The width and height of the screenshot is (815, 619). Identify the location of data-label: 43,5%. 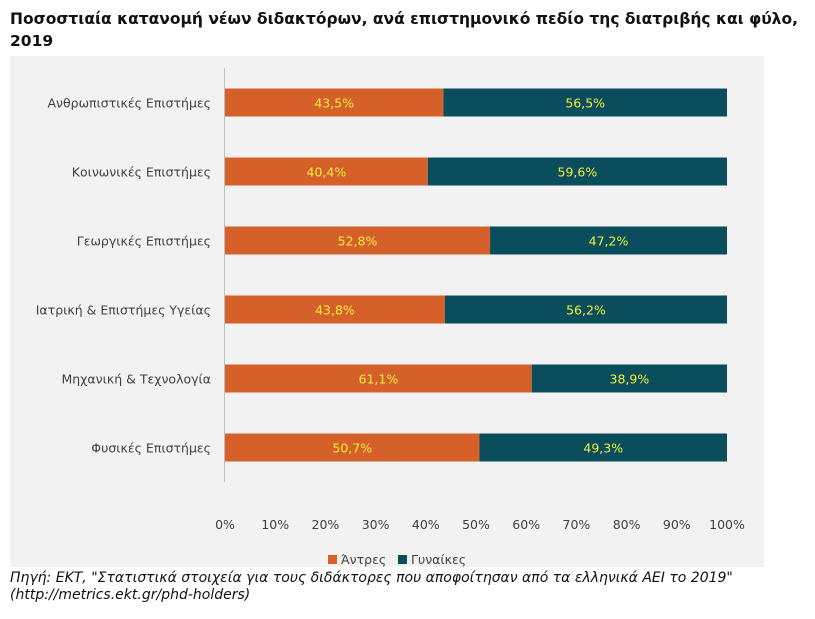
(334, 103).